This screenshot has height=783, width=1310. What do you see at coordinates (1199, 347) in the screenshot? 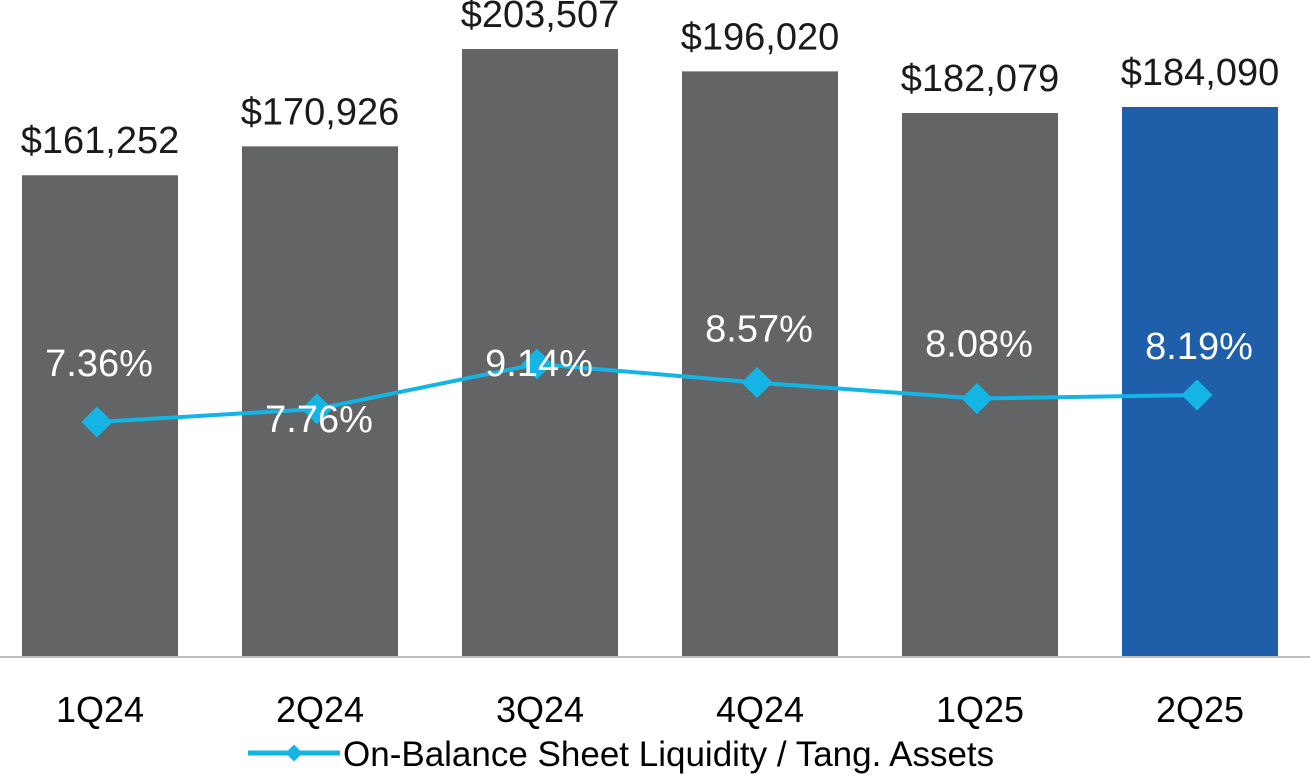
I see `line-value-label-2q25: 8.19%` at bounding box center [1199, 347].